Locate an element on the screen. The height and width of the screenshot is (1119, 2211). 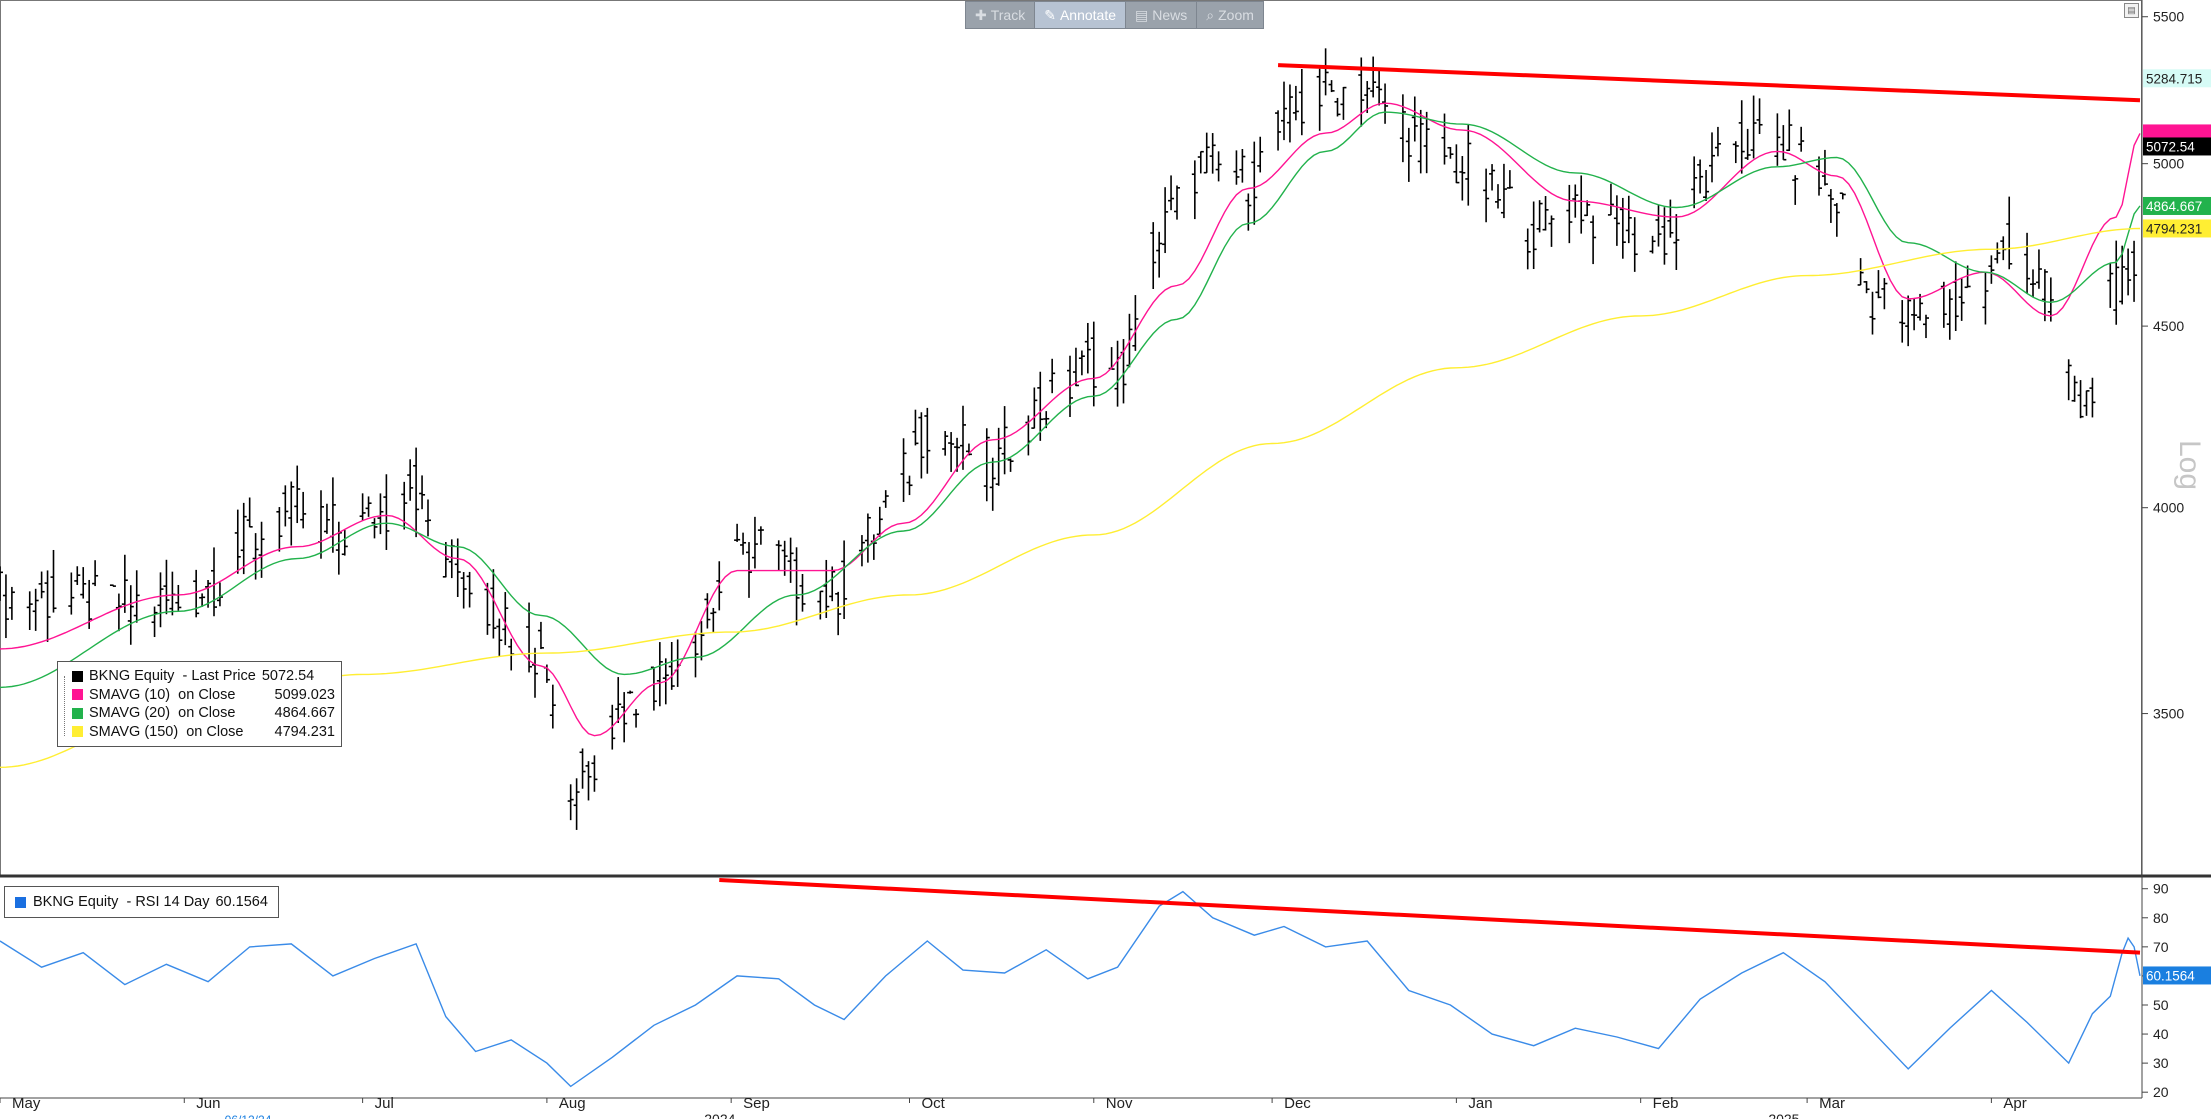
news-button: ▤ News is located at coordinates (1162, 15).